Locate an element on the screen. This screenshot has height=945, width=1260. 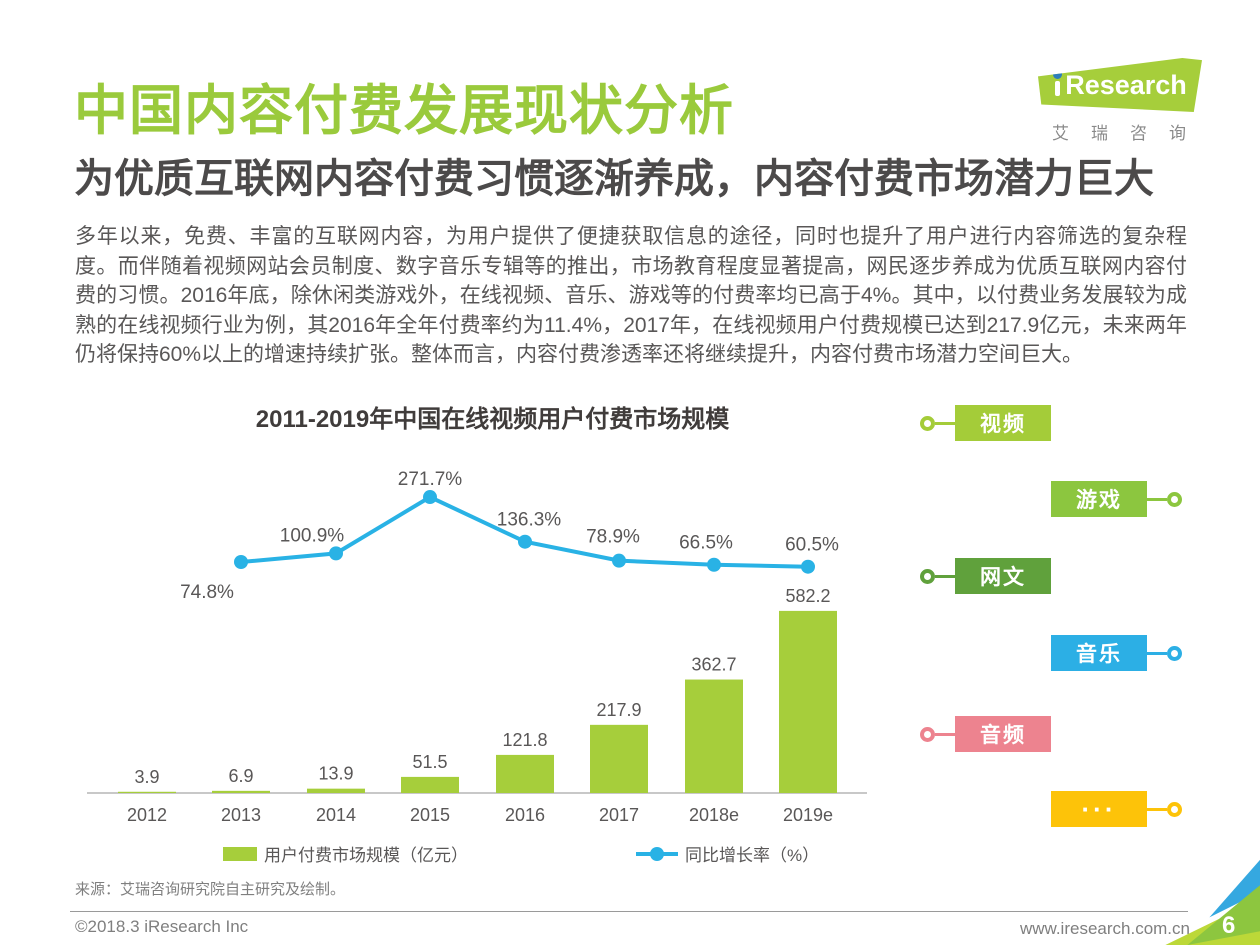
page-title: 中国内容付费发展现状分析 is located at coordinates (404, 111).